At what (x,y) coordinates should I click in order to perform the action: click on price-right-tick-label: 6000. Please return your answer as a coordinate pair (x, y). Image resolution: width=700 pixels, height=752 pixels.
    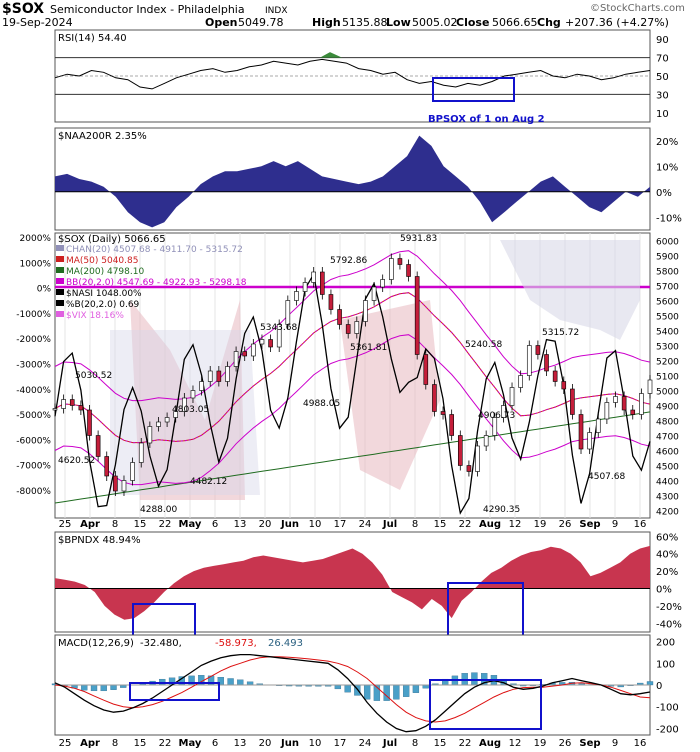
    Looking at the image, I should click on (667, 243).